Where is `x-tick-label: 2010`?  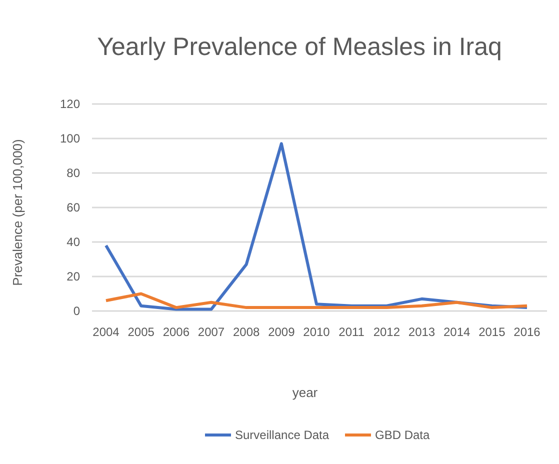 x-tick-label: 2010 is located at coordinates (316, 332).